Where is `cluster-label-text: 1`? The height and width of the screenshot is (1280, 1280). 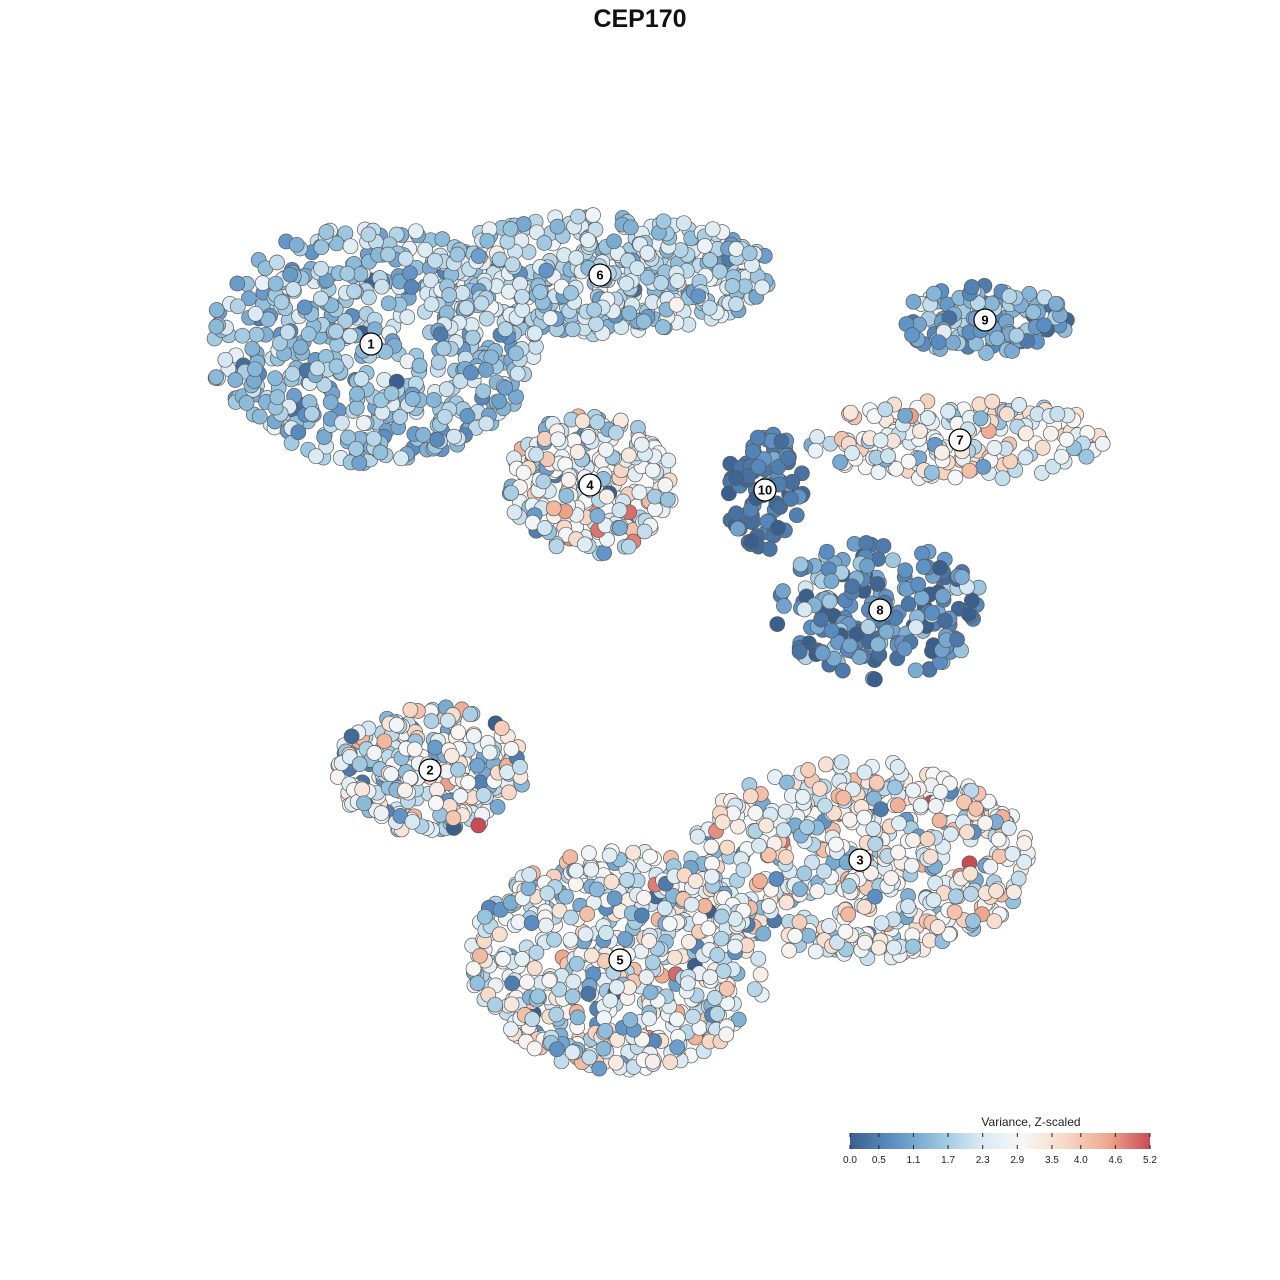 cluster-label-text: 1 is located at coordinates (370, 344).